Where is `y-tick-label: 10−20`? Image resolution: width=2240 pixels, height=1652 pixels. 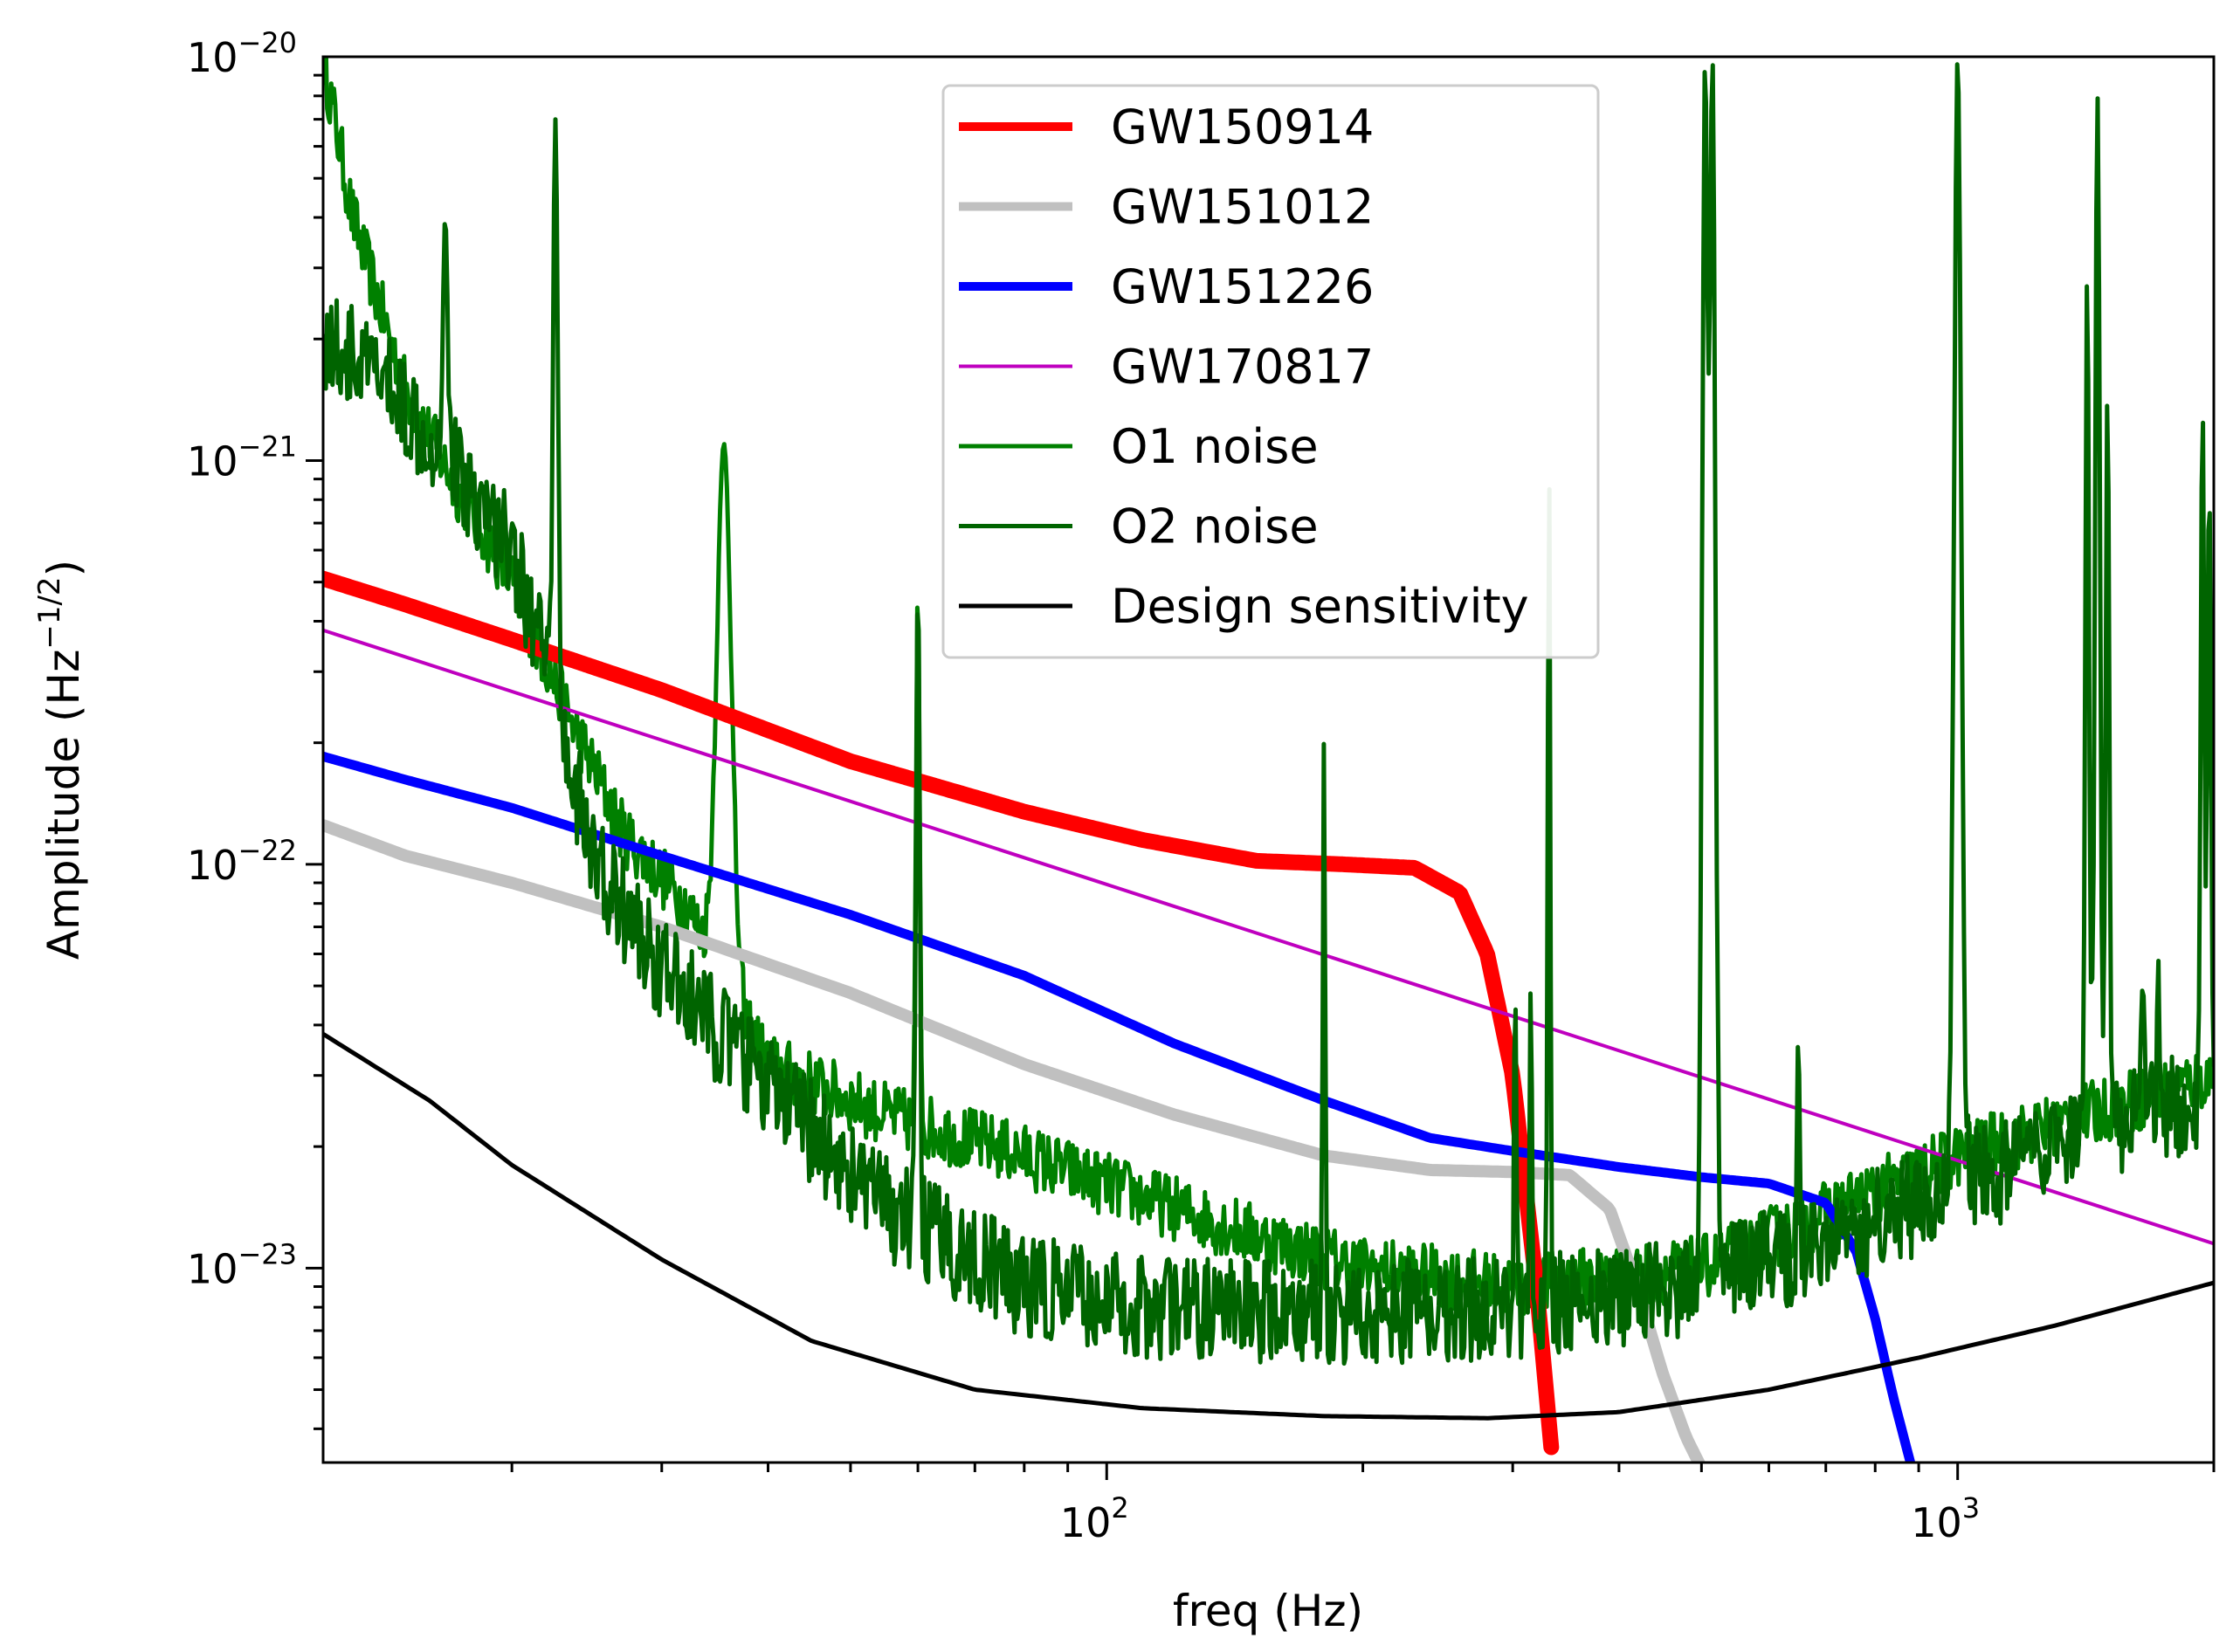
y-tick-label: 10−20 is located at coordinates (242, 53).